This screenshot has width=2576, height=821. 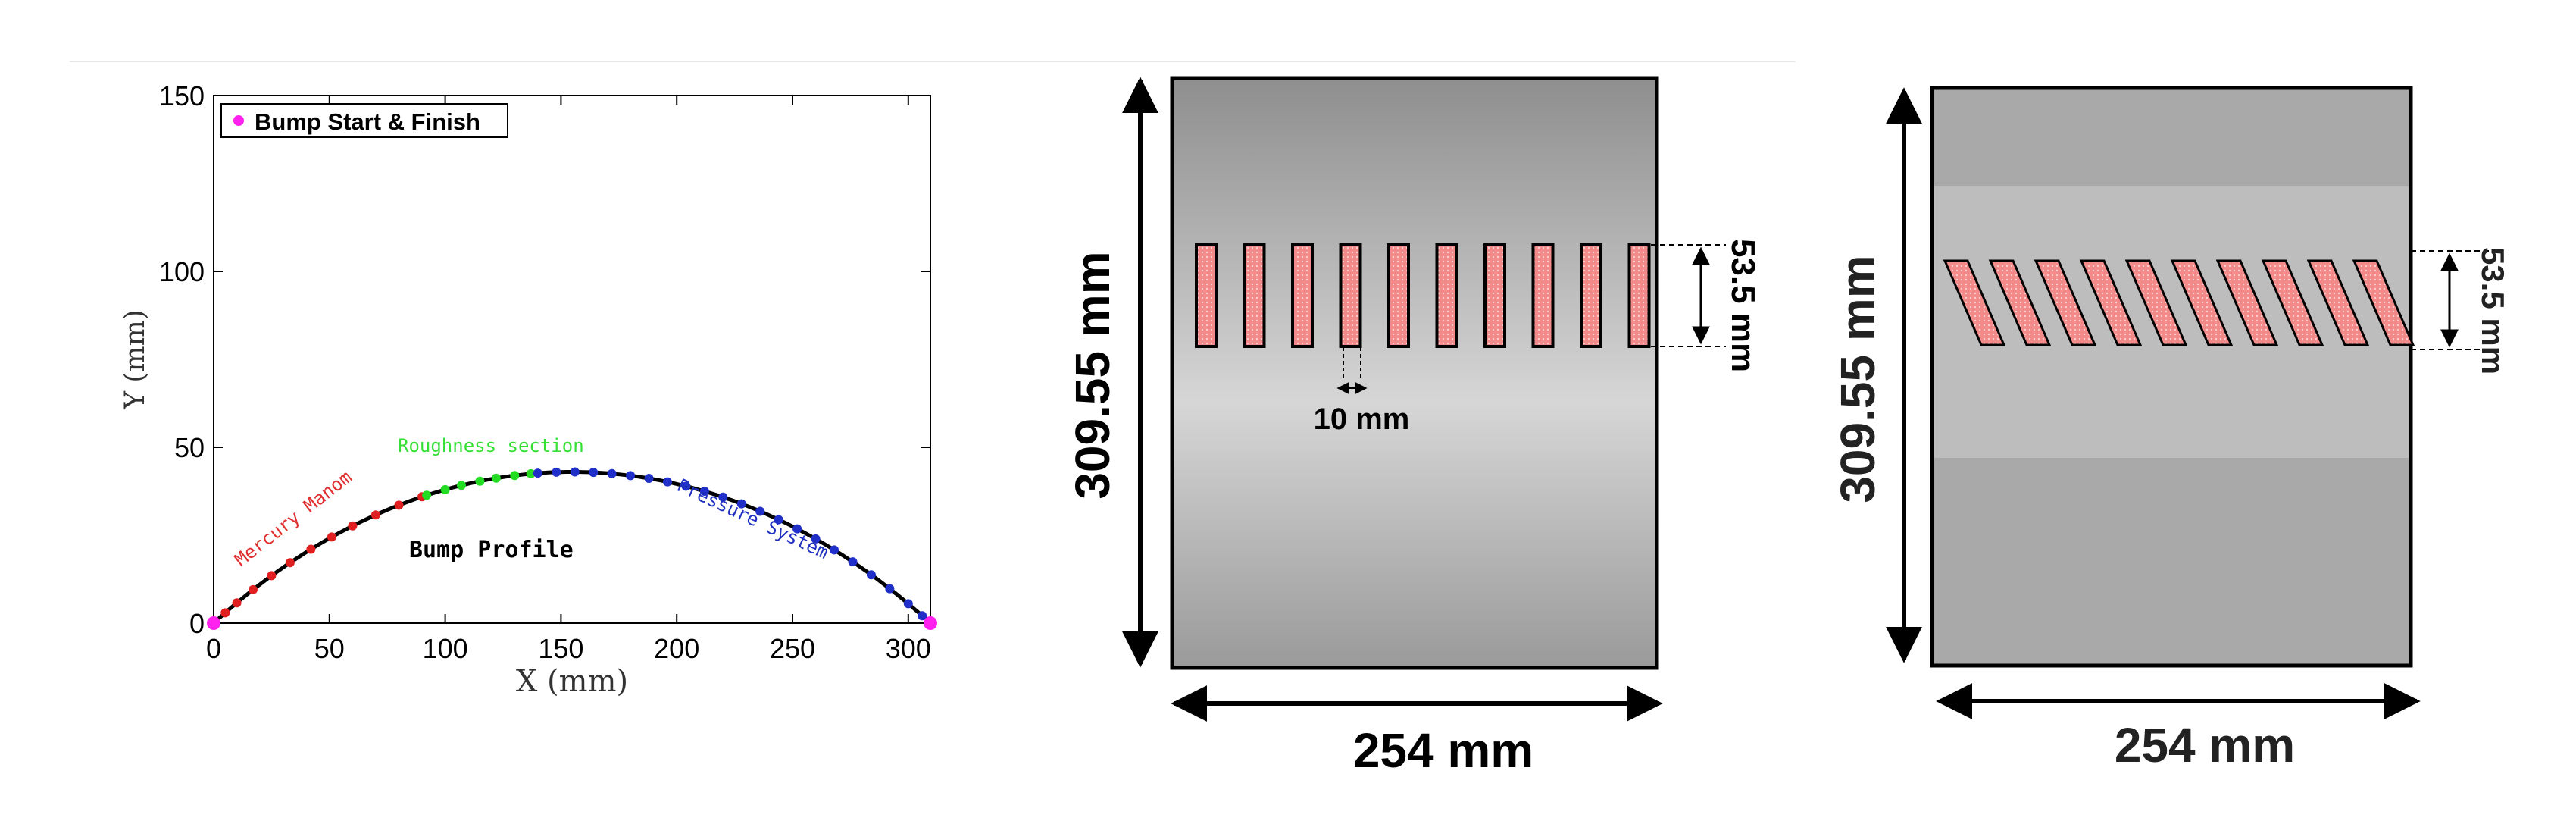 I want to click on series-markers, so click(x=572, y=548).